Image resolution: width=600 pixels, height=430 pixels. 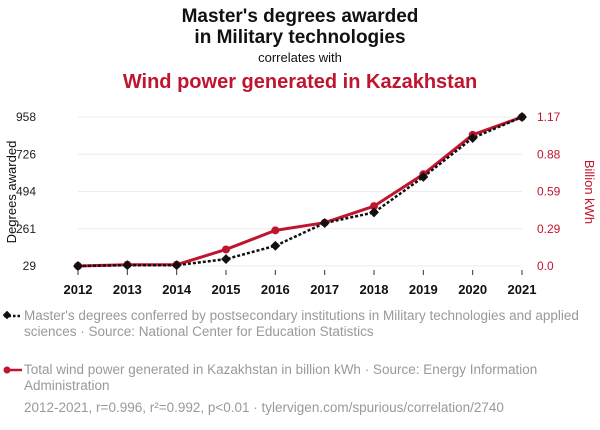 I want to click on y-tick-right: 0.88, so click(x=549, y=154).